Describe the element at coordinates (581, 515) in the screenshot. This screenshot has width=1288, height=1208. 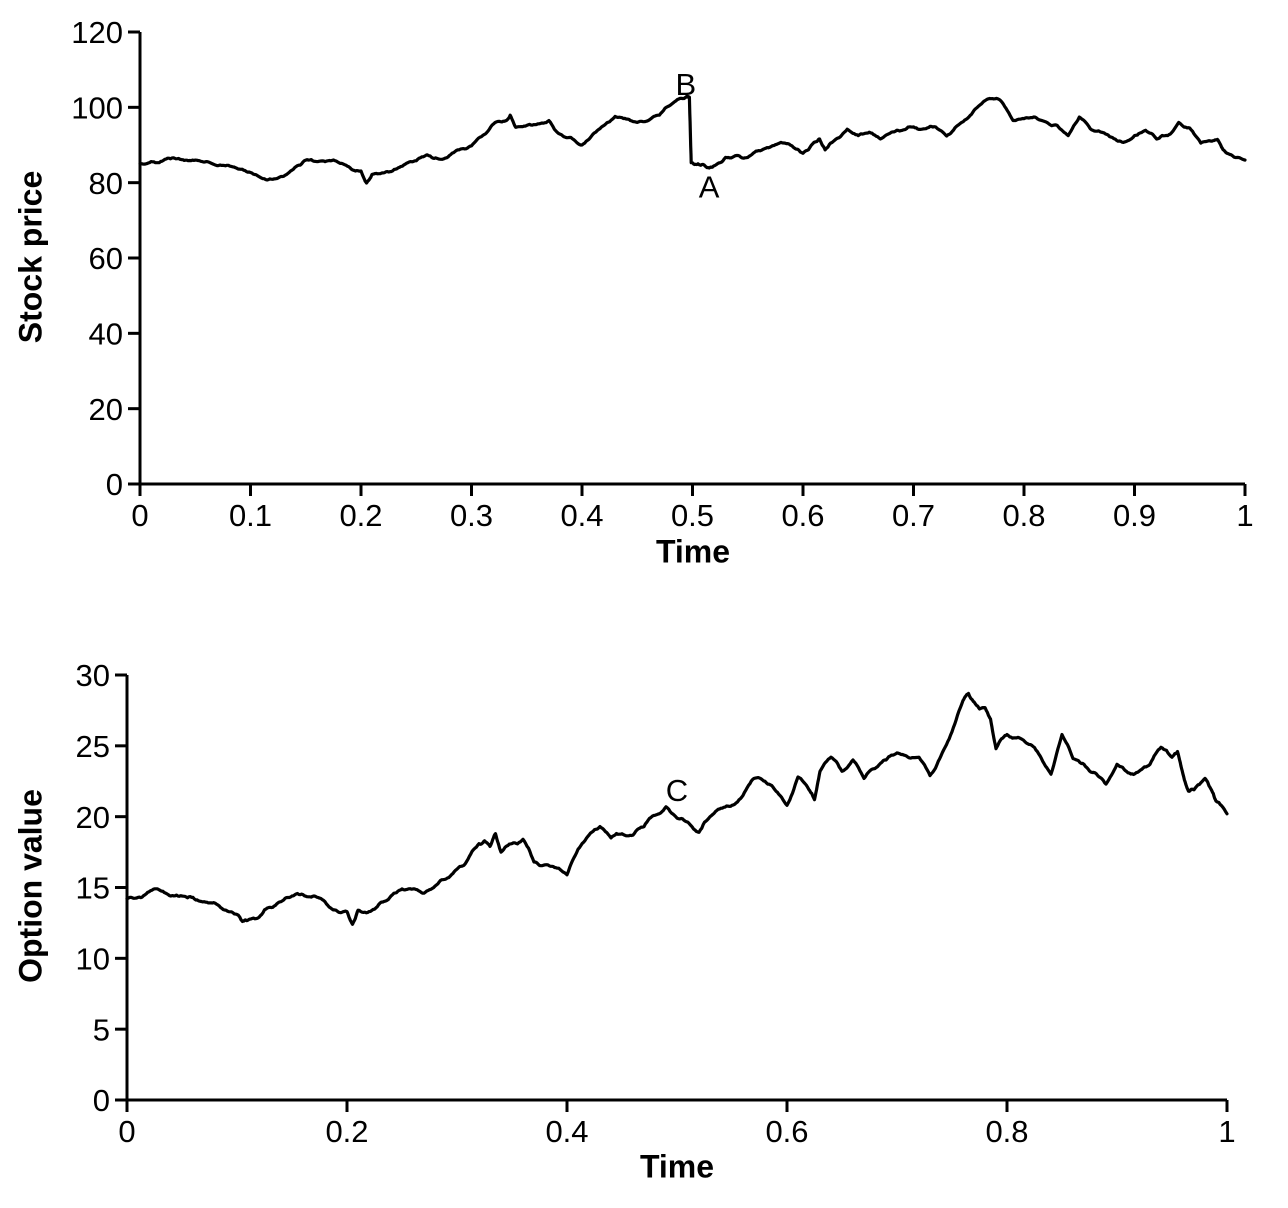
I see `stock-price-chart-xtick-label: 0.4` at that location.